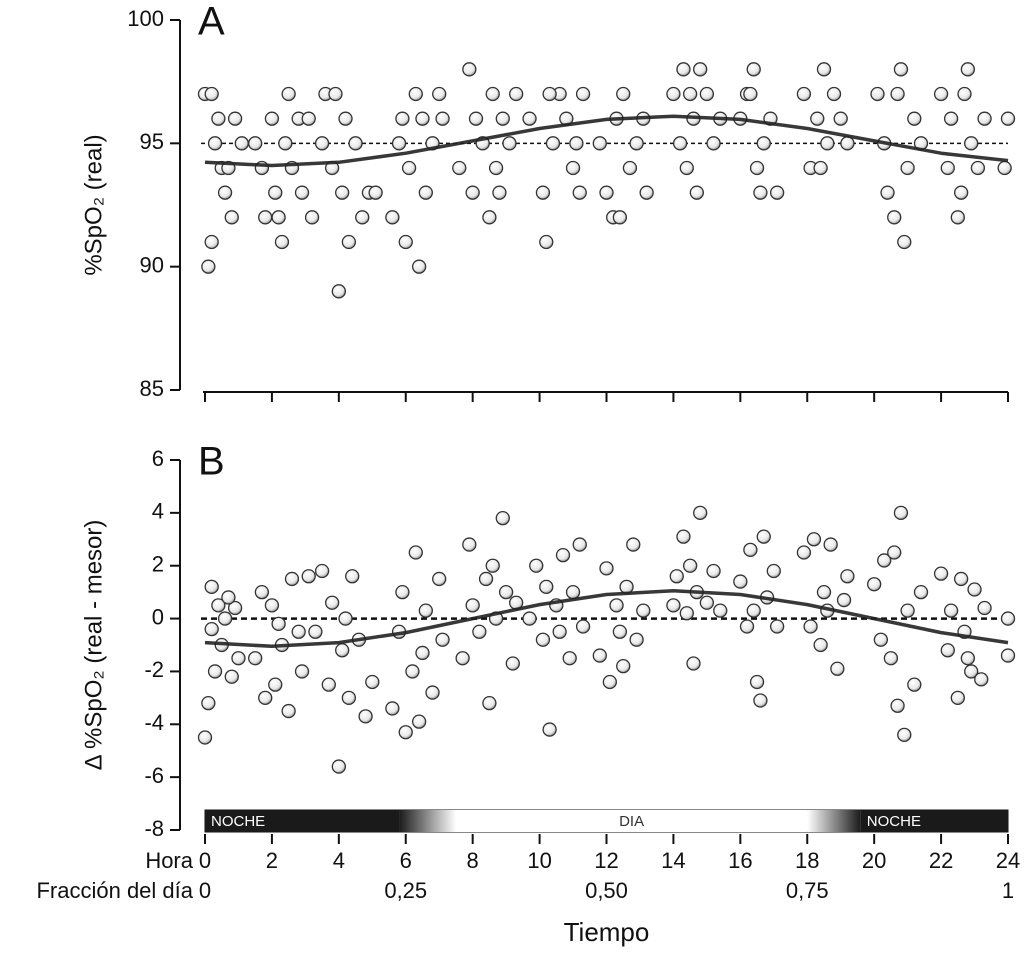 This screenshot has height=955, width=1024. I want to click on y-tick-label: -4, so click(154, 722).